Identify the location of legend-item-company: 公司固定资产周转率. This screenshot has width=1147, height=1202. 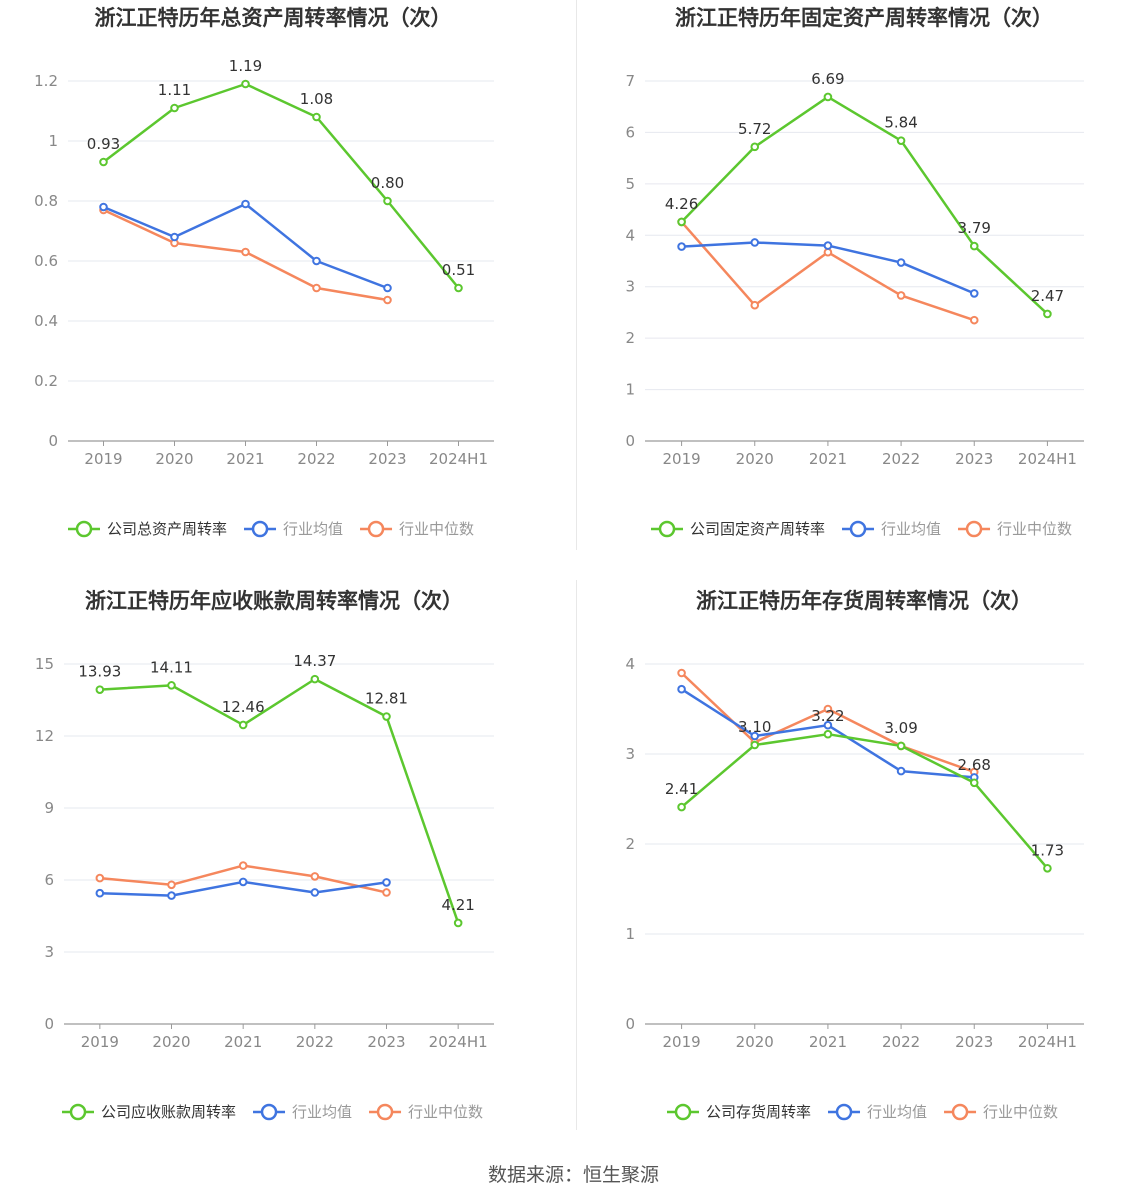
(738, 529).